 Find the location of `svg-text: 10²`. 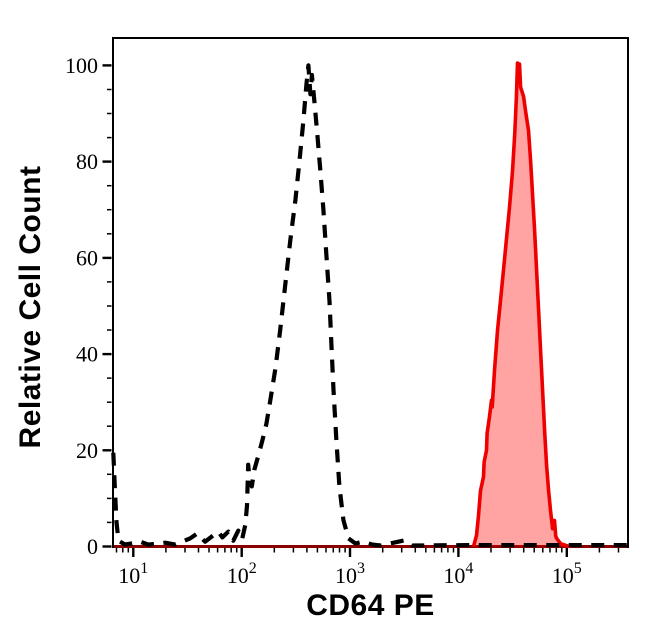

svg-text: 10² is located at coordinates (242, 574).